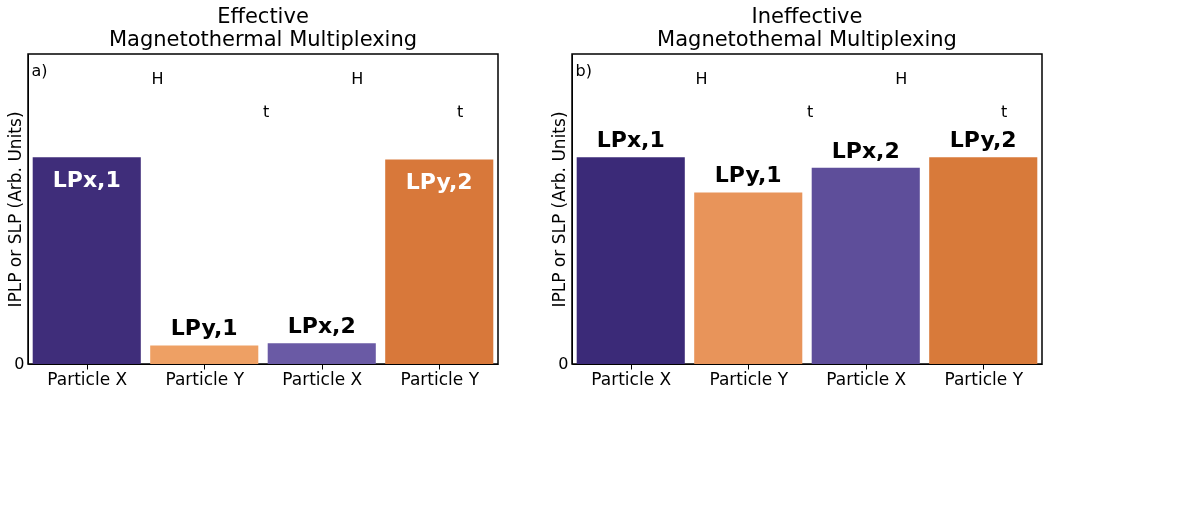 The image size is (1187, 527). I want to click on annotation: LPx,1, so click(86, 180).